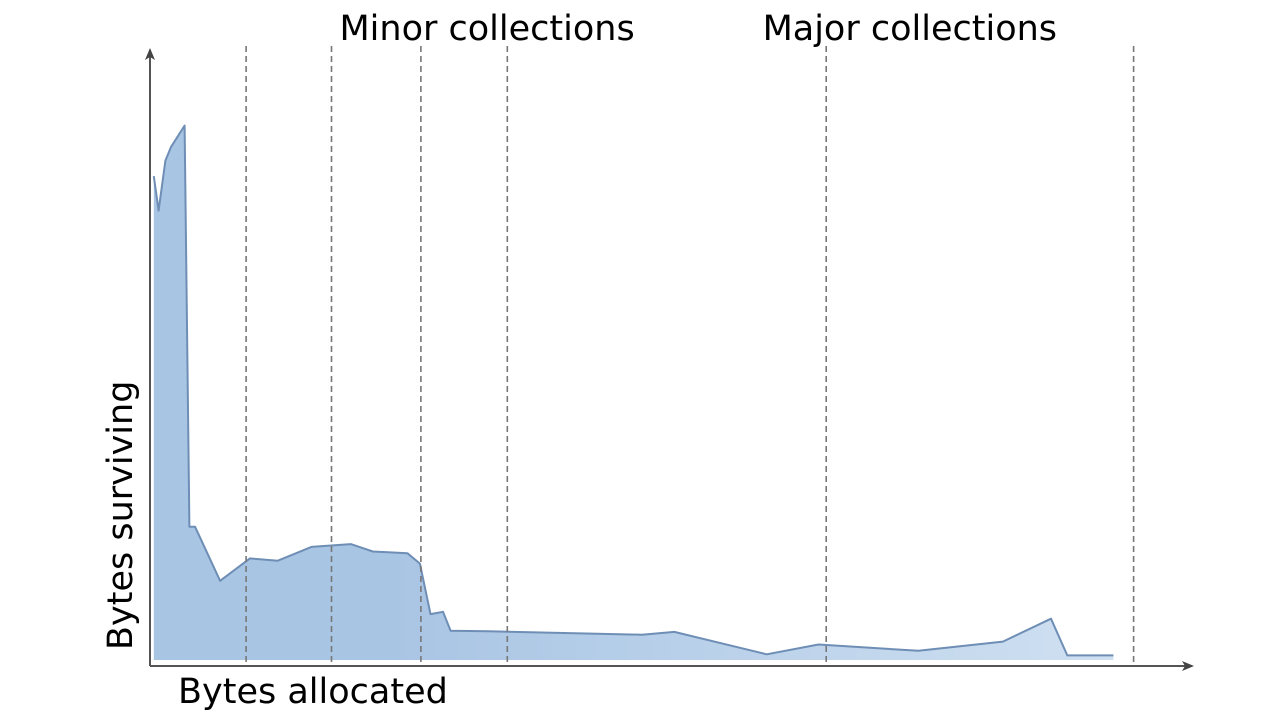  What do you see at coordinates (910, 29) in the screenshot?
I see `major-collections-label: Major collections` at bounding box center [910, 29].